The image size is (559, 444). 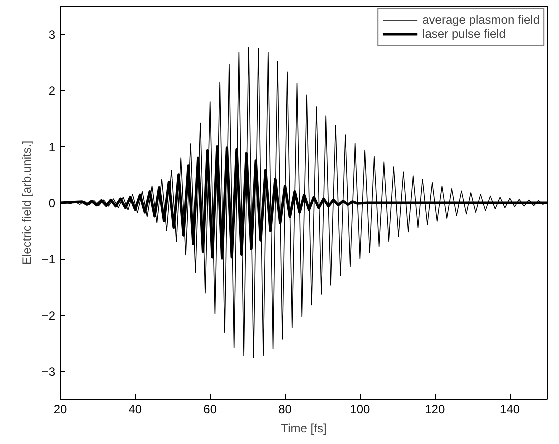 What do you see at coordinates (435, 409) in the screenshot?
I see `x-tick-label: 120` at bounding box center [435, 409].